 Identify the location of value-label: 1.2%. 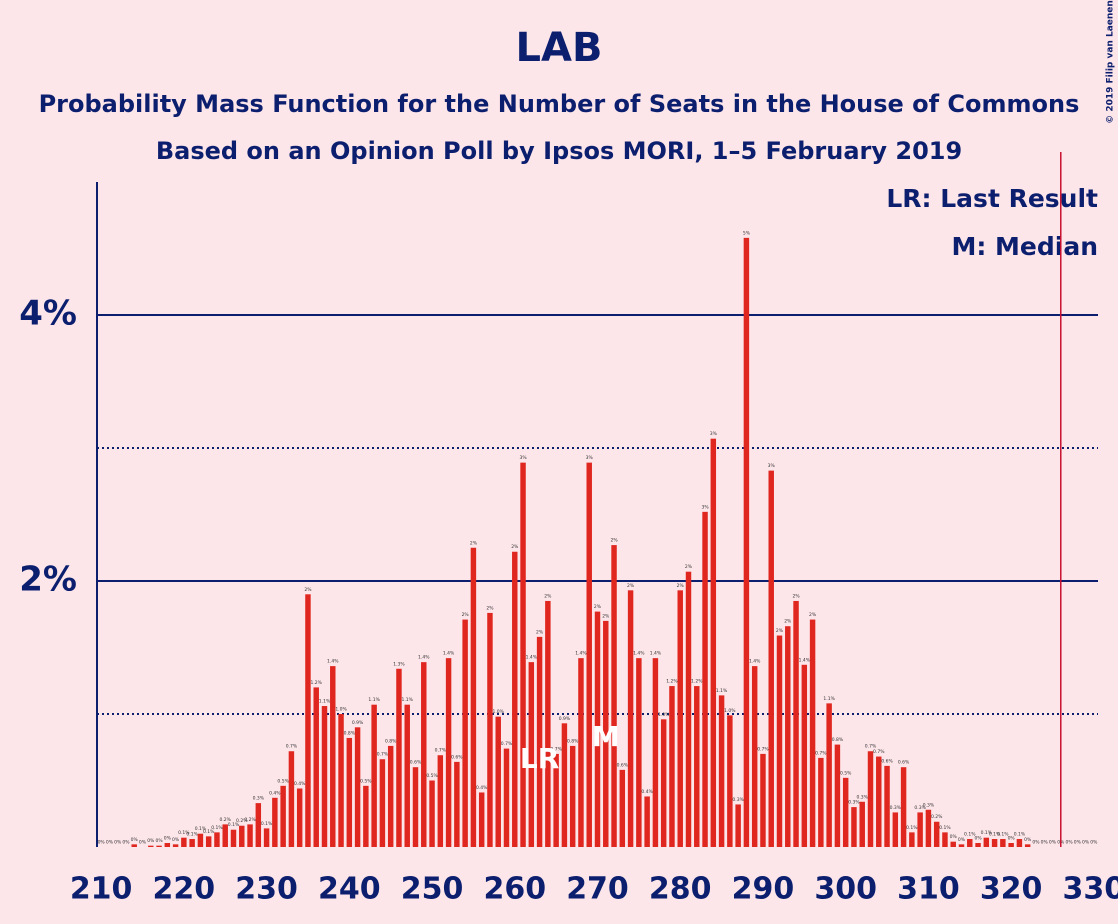
(672, 682).